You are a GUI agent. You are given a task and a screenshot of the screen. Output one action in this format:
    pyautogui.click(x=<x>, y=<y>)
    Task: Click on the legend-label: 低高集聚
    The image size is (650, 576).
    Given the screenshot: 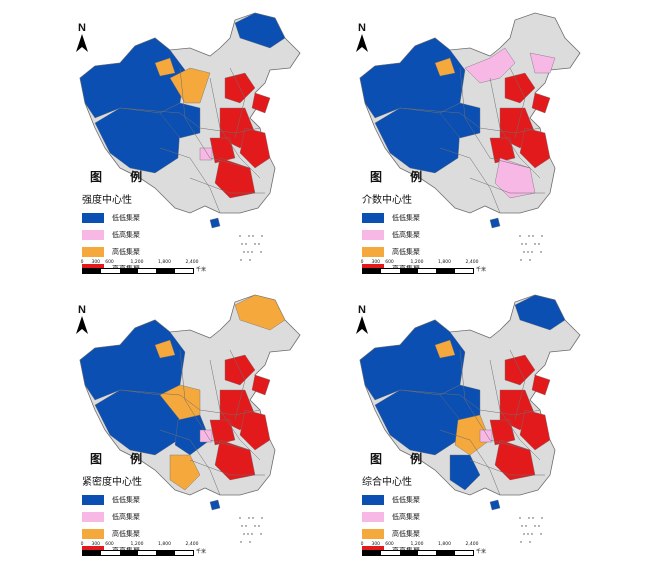 What is the action you would take?
    pyautogui.click(x=406, y=516)
    